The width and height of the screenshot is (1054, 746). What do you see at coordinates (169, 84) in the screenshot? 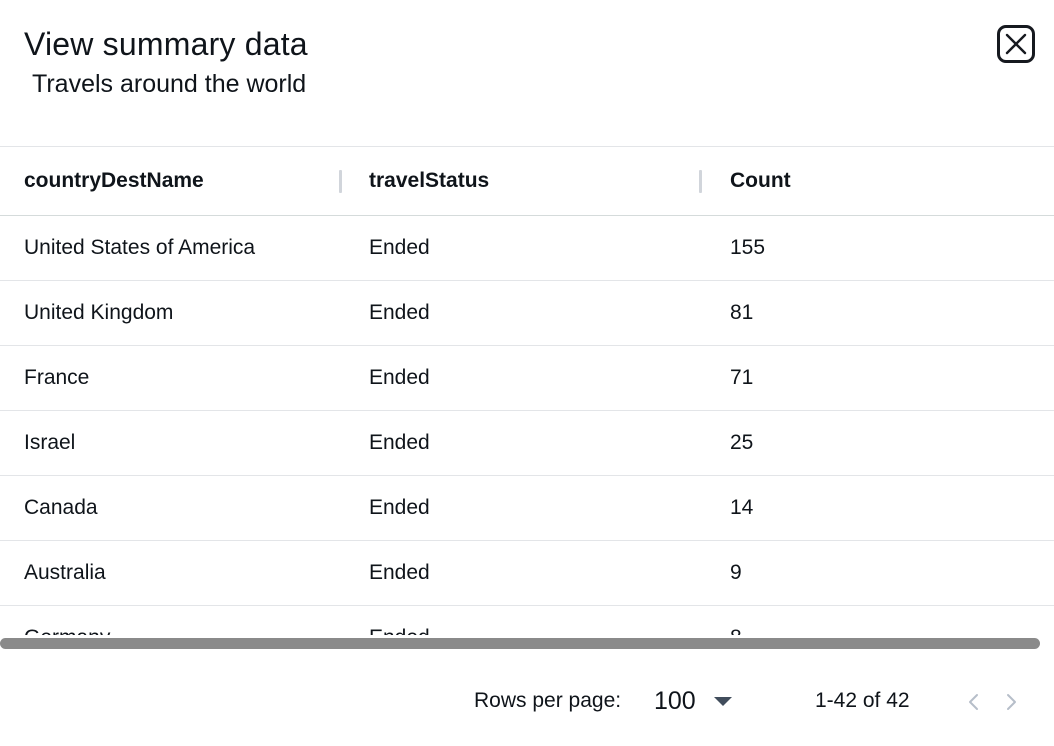
I see `dialog-subtitle: Travels around the world` at bounding box center [169, 84].